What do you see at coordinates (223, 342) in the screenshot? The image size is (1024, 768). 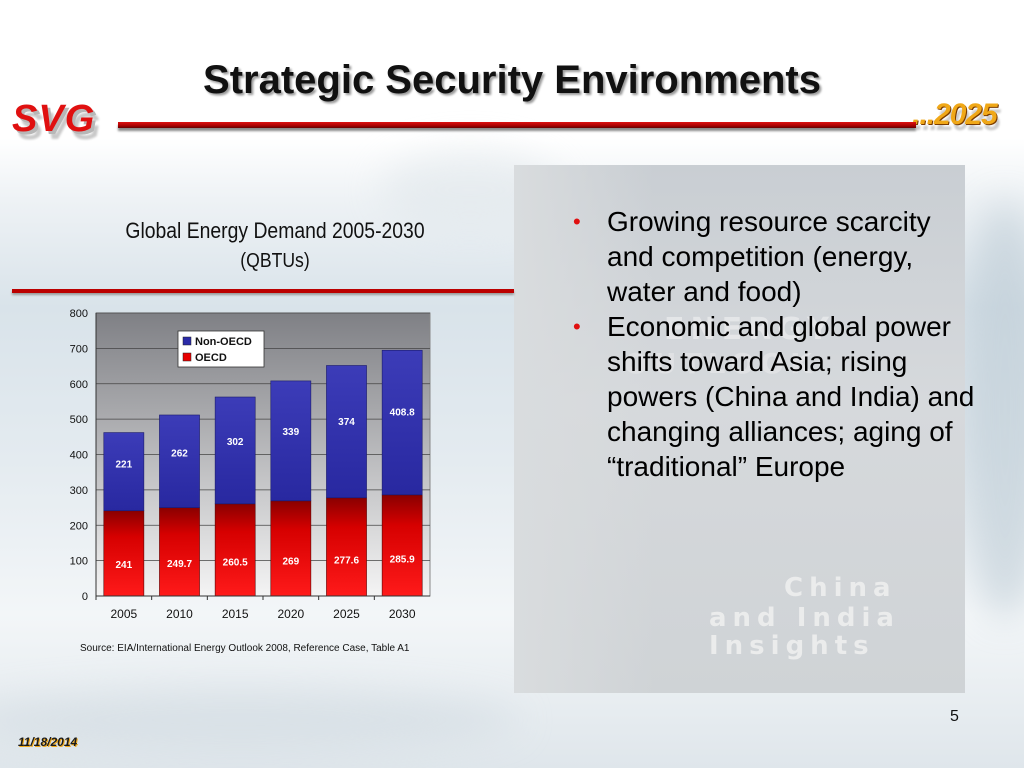 I see `legend-label-non-oecd: Non-OECD` at bounding box center [223, 342].